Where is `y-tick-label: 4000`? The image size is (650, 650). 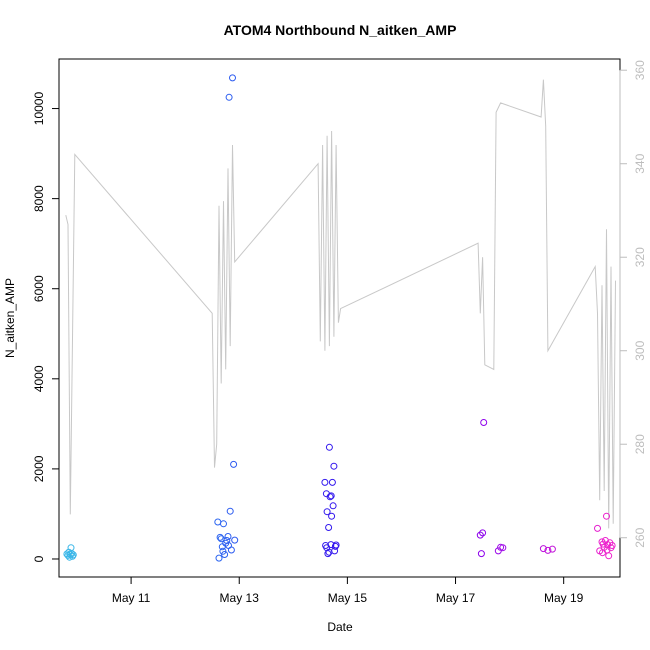 y-tick-label: 4000 is located at coordinates (39, 378).